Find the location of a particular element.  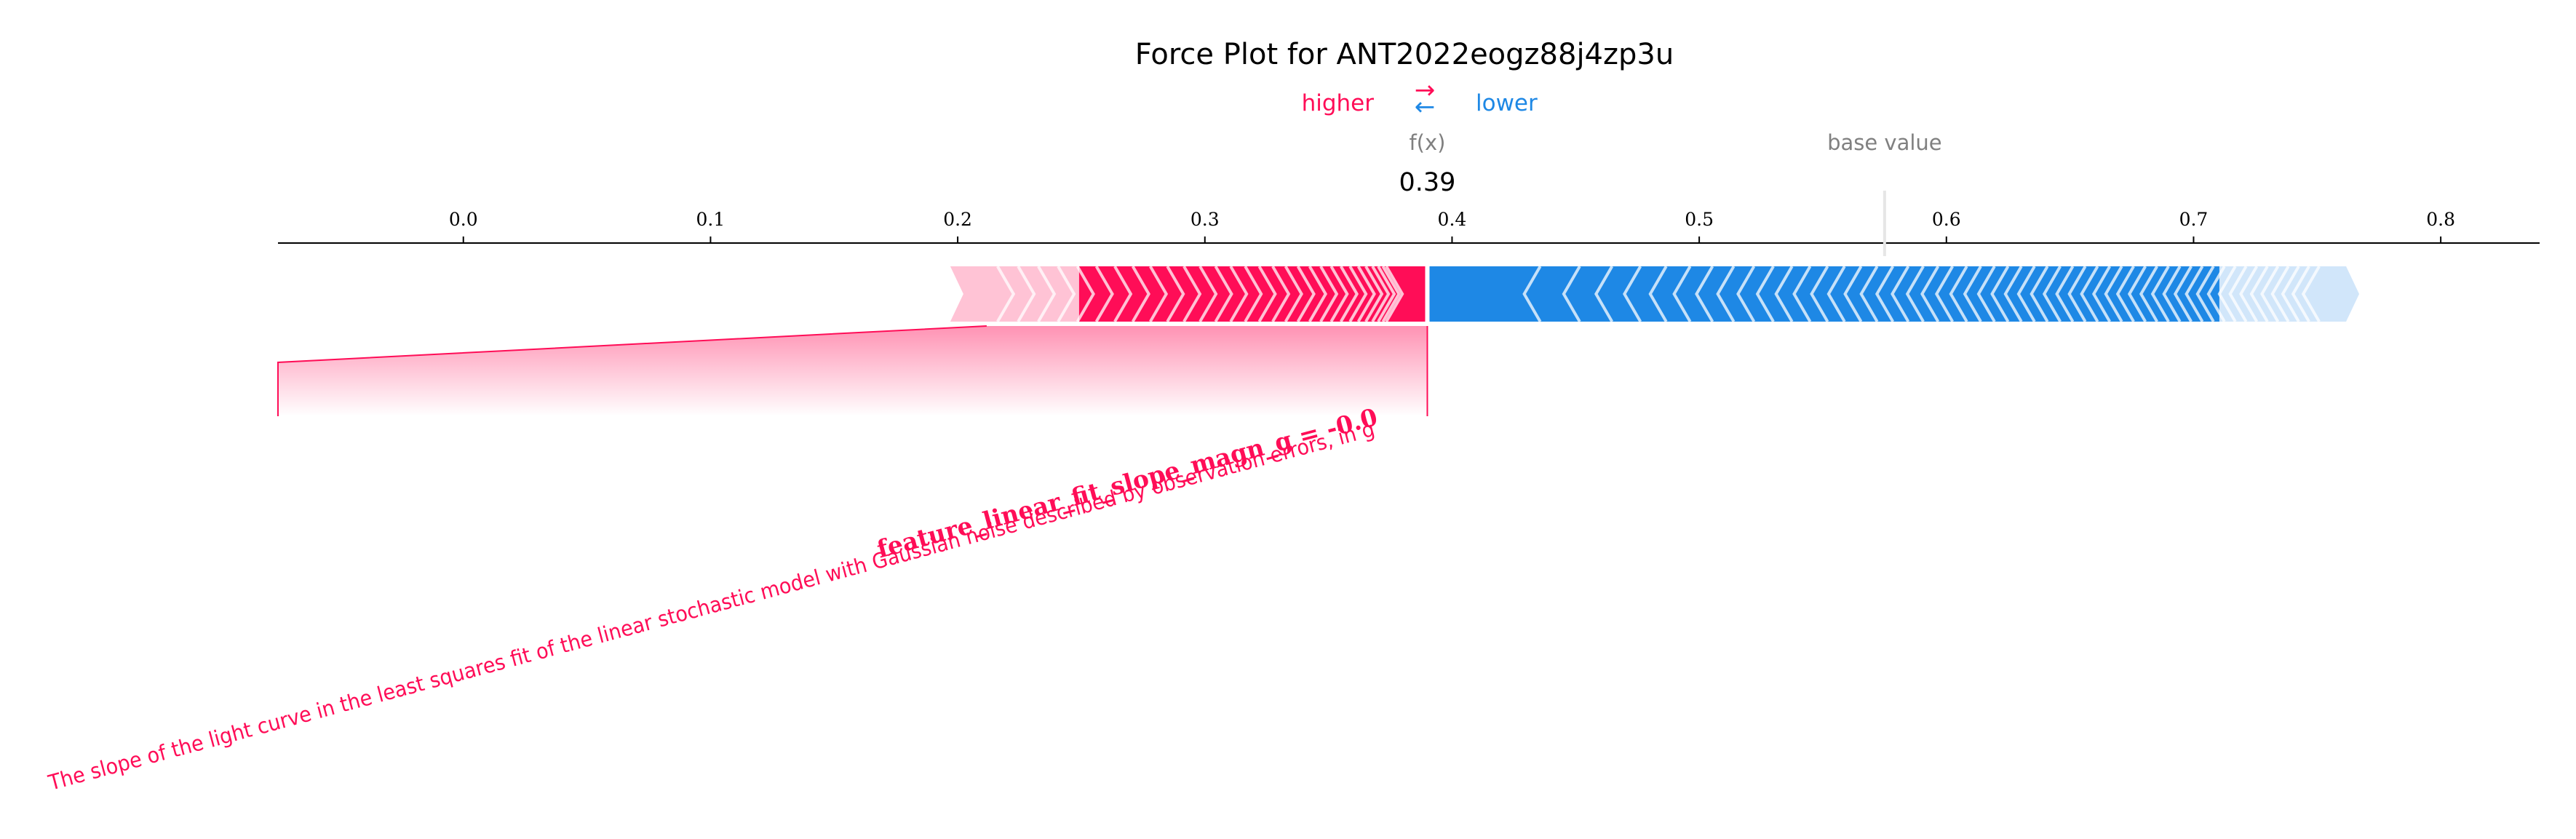

legend-lower: lower is located at coordinates (1507, 103).